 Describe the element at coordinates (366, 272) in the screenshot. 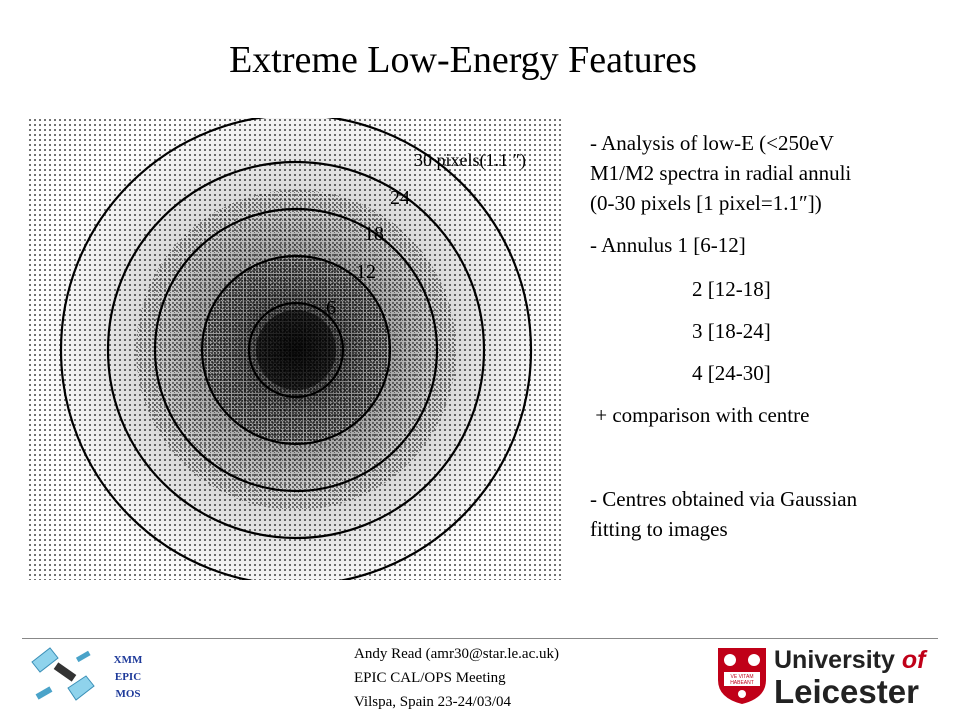

I see `ring-label: 12` at that location.